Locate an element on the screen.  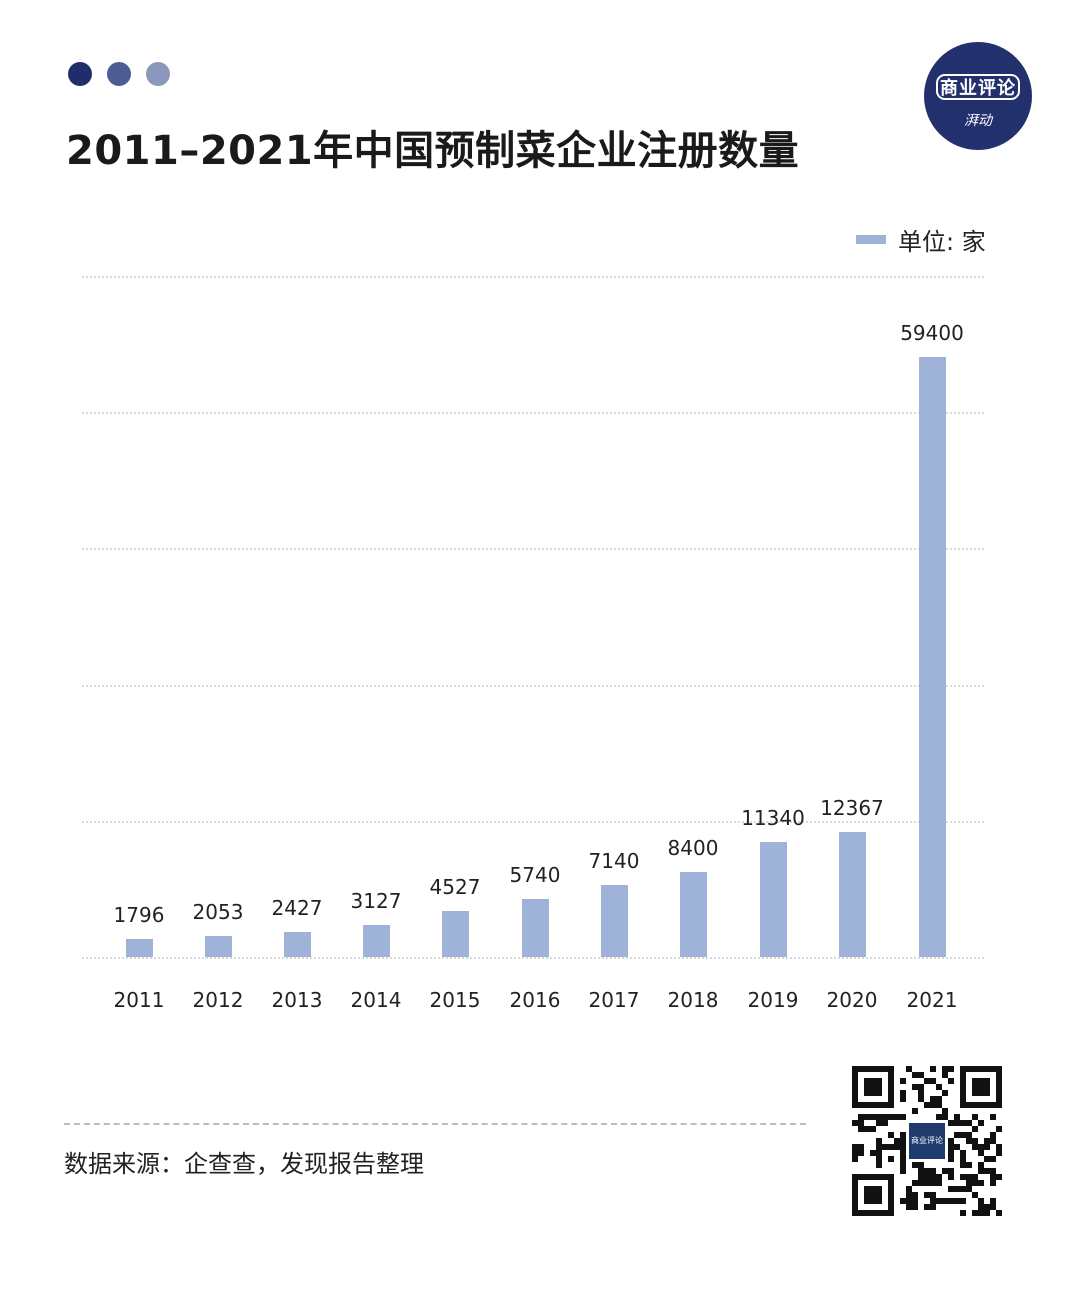
bar-2015 is located at coordinates (455, 934).